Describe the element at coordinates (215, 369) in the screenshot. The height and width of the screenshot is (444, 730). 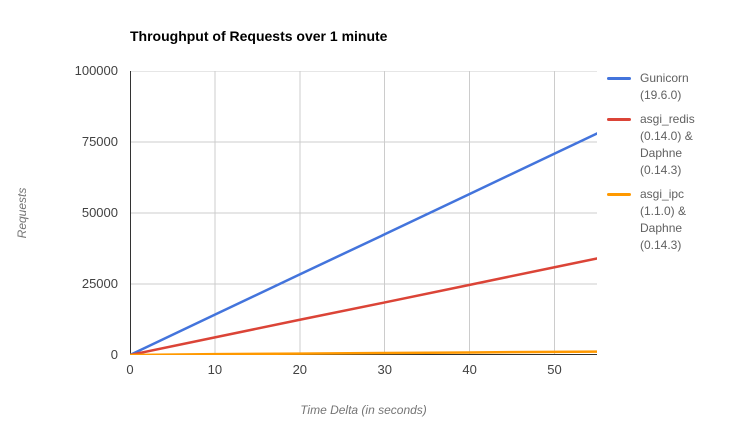
I see `x-tick-label: 10` at that location.